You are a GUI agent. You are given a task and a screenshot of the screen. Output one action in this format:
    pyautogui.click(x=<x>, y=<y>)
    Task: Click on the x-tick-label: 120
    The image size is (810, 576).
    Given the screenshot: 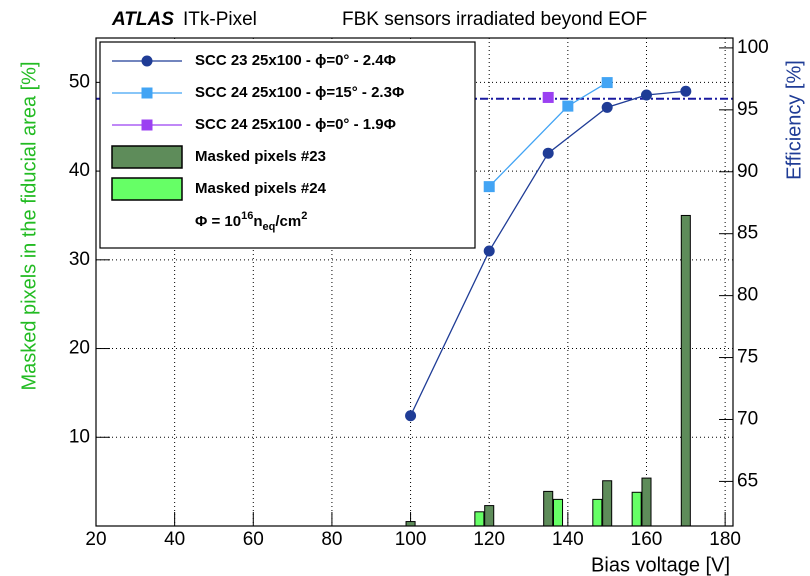 What is the action you would take?
    pyautogui.click(x=489, y=539)
    